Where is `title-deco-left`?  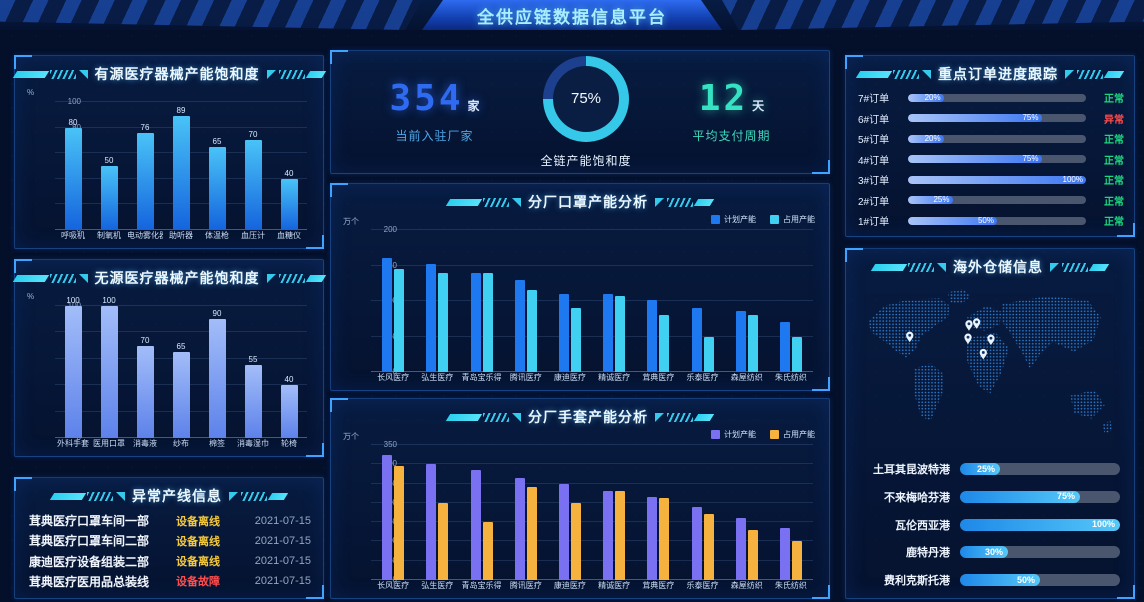
title-deco-left is located at coordinates (908, 267).